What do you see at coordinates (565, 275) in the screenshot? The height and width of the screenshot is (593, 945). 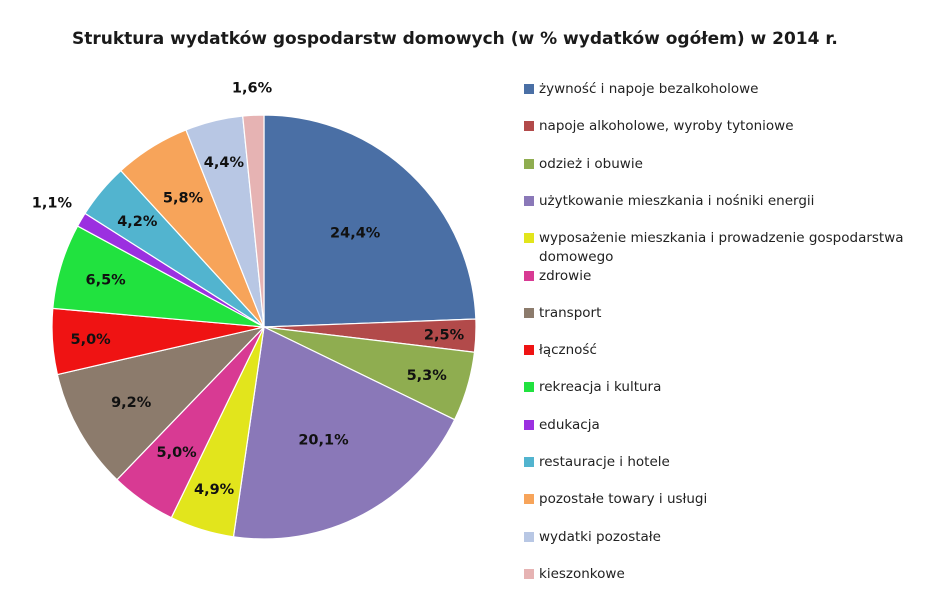 I see `legend-label: zdrowie` at bounding box center [565, 275].